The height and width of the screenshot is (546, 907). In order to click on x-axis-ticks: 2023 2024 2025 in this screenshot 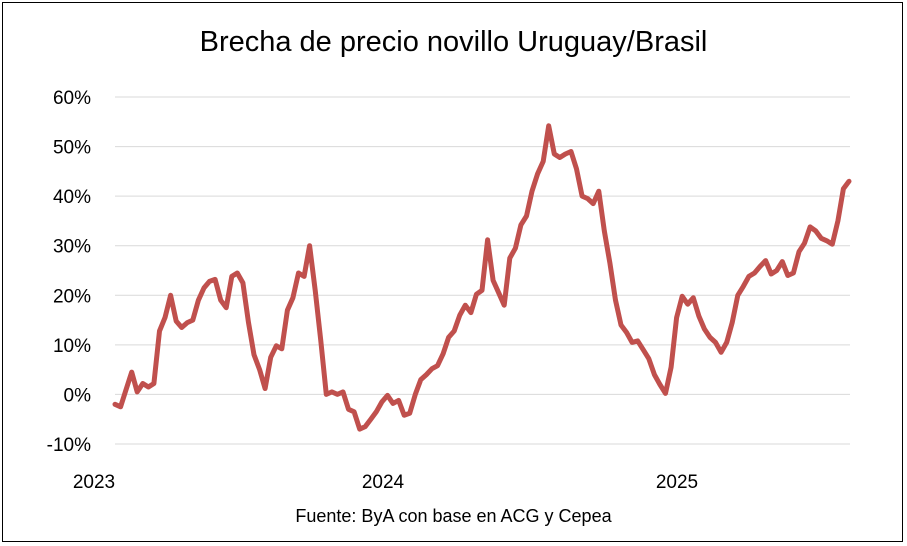, I will do `click(385, 482)`.